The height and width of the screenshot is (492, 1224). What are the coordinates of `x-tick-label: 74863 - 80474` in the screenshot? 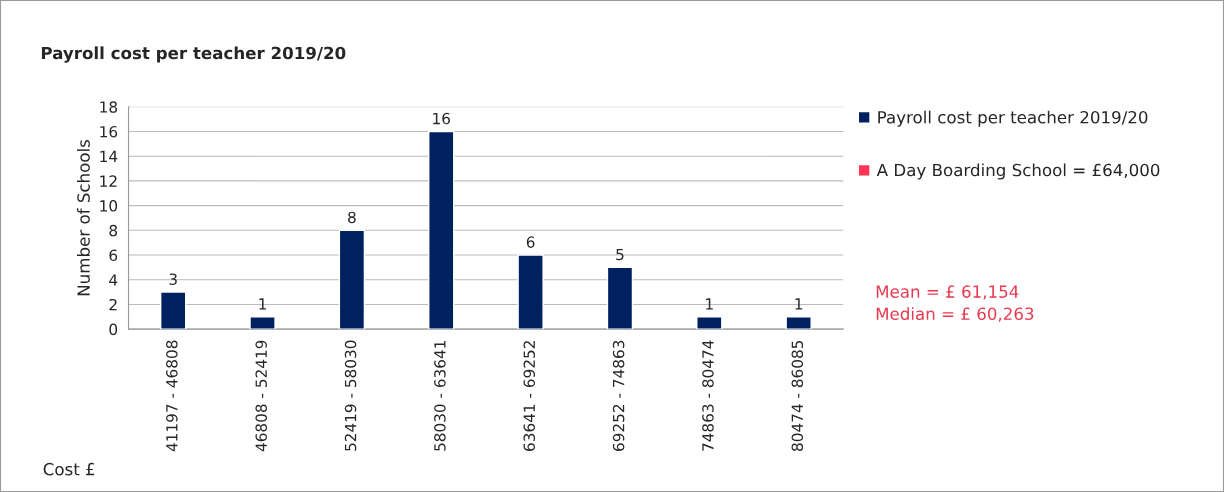 It's located at (708, 395).